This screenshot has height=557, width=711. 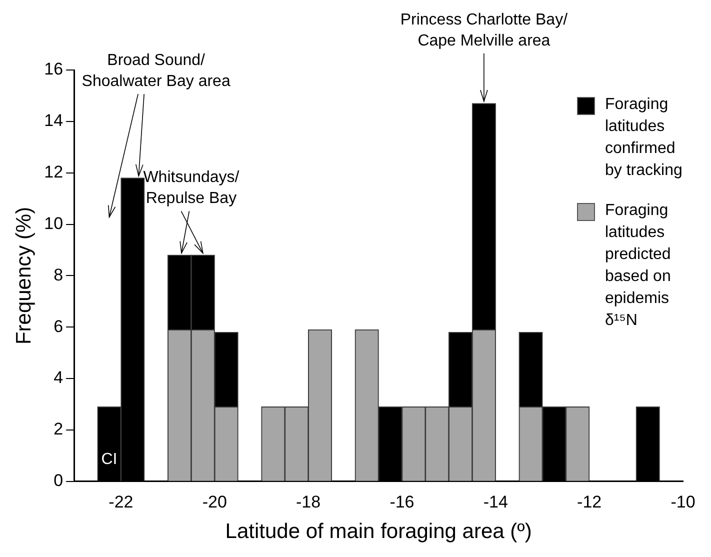 What do you see at coordinates (54, 120) in the screenshot?
I see `y-tick-label: 14` at bounding box center [54, 120].